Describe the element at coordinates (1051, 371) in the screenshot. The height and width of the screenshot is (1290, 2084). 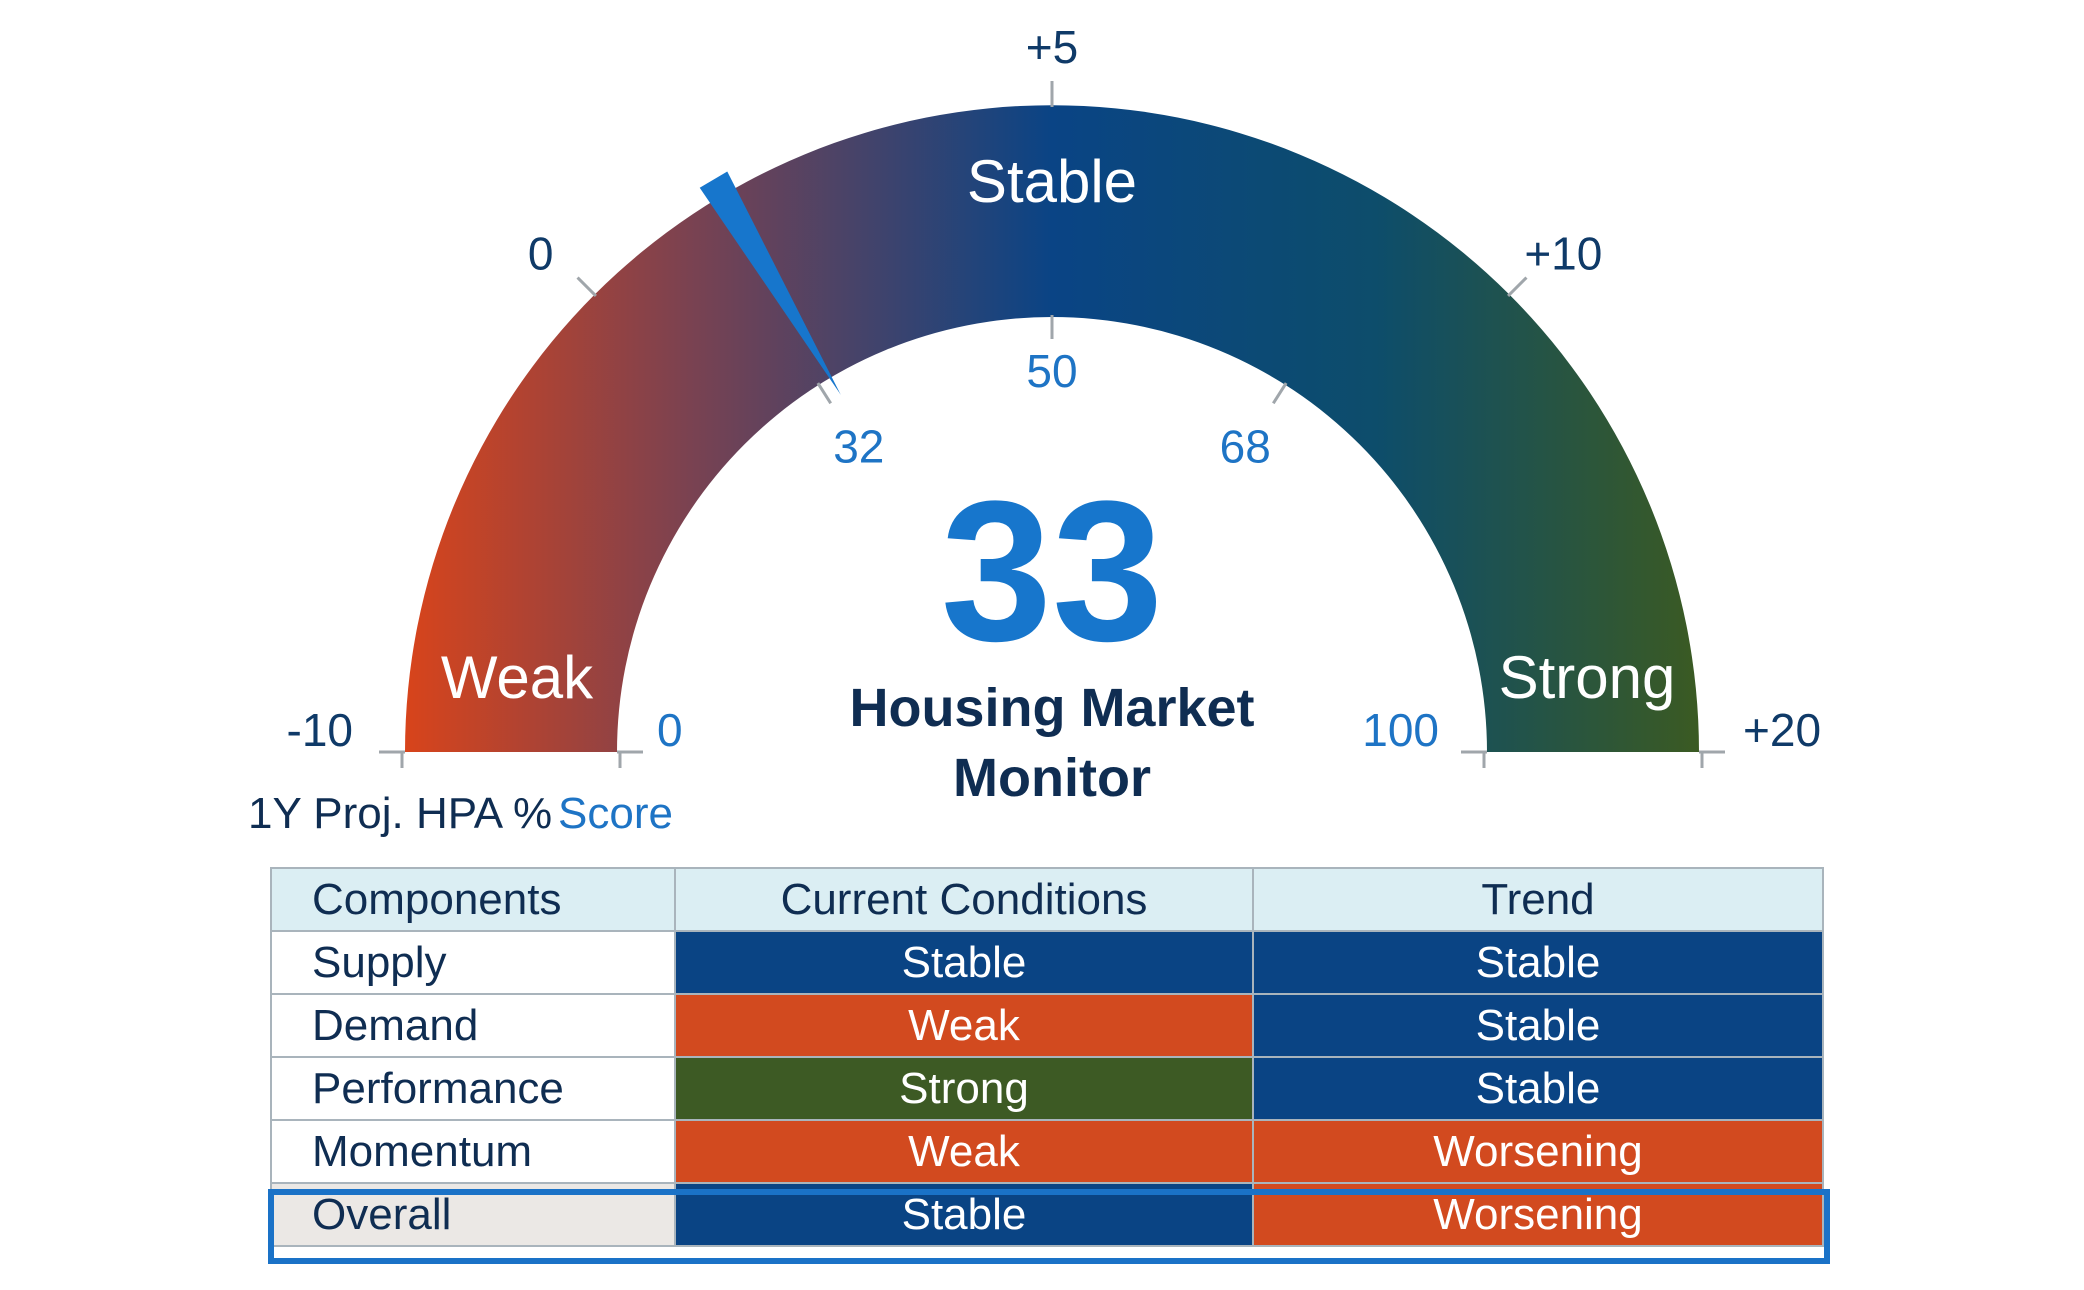
I see `score-tick-label: 50` at that location.